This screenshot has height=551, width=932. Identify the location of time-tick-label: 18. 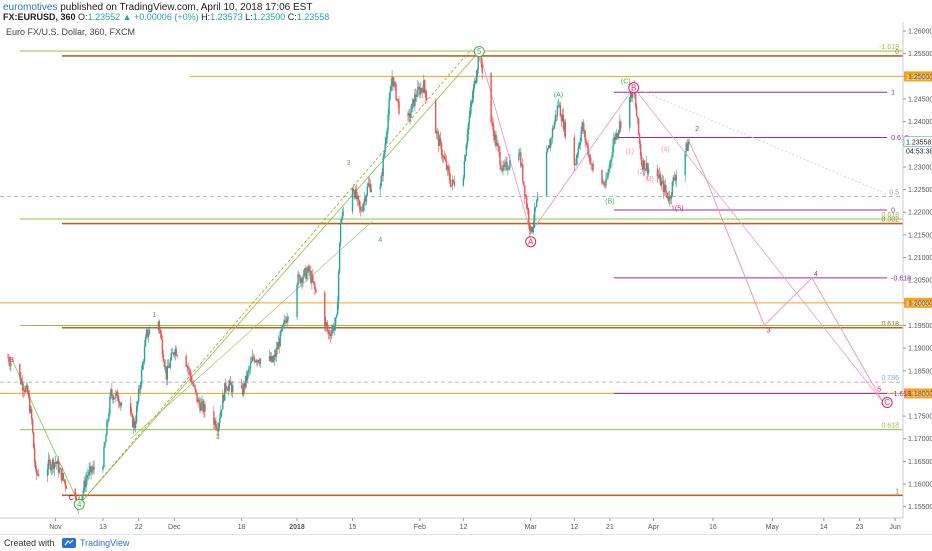
(242, 527).